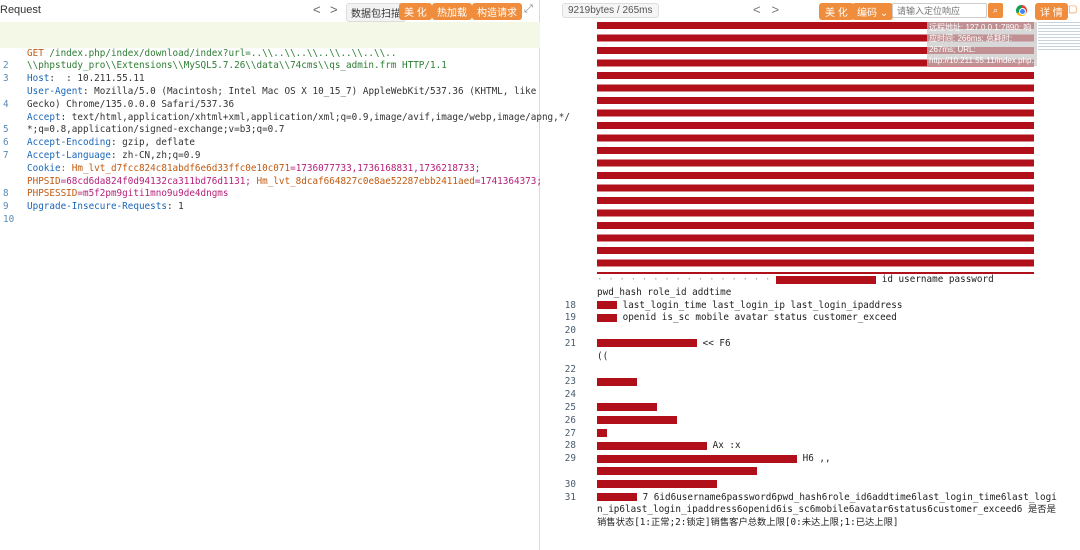 The image size is (1080, 550). What do you see at coordinates (775, 9) in the screenshot?
I see `response-nav-forward-button: >` at bounding box center [775, 9].